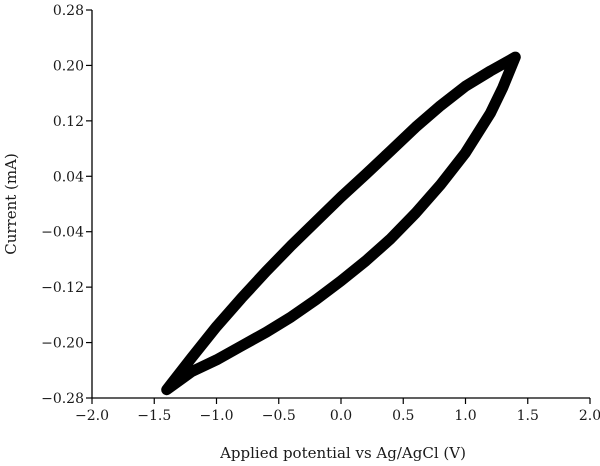 The height and width of the screenshot is (466, 600). What do you see at coordinates (62, 233) in the screenshot?
I see `y-tick-label: −0.04` at bounding box center [62, 233].